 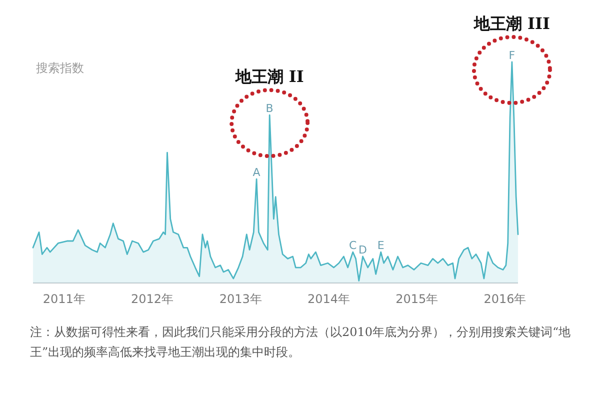 I want to click on annotation: F, so click(x=512, y=55).